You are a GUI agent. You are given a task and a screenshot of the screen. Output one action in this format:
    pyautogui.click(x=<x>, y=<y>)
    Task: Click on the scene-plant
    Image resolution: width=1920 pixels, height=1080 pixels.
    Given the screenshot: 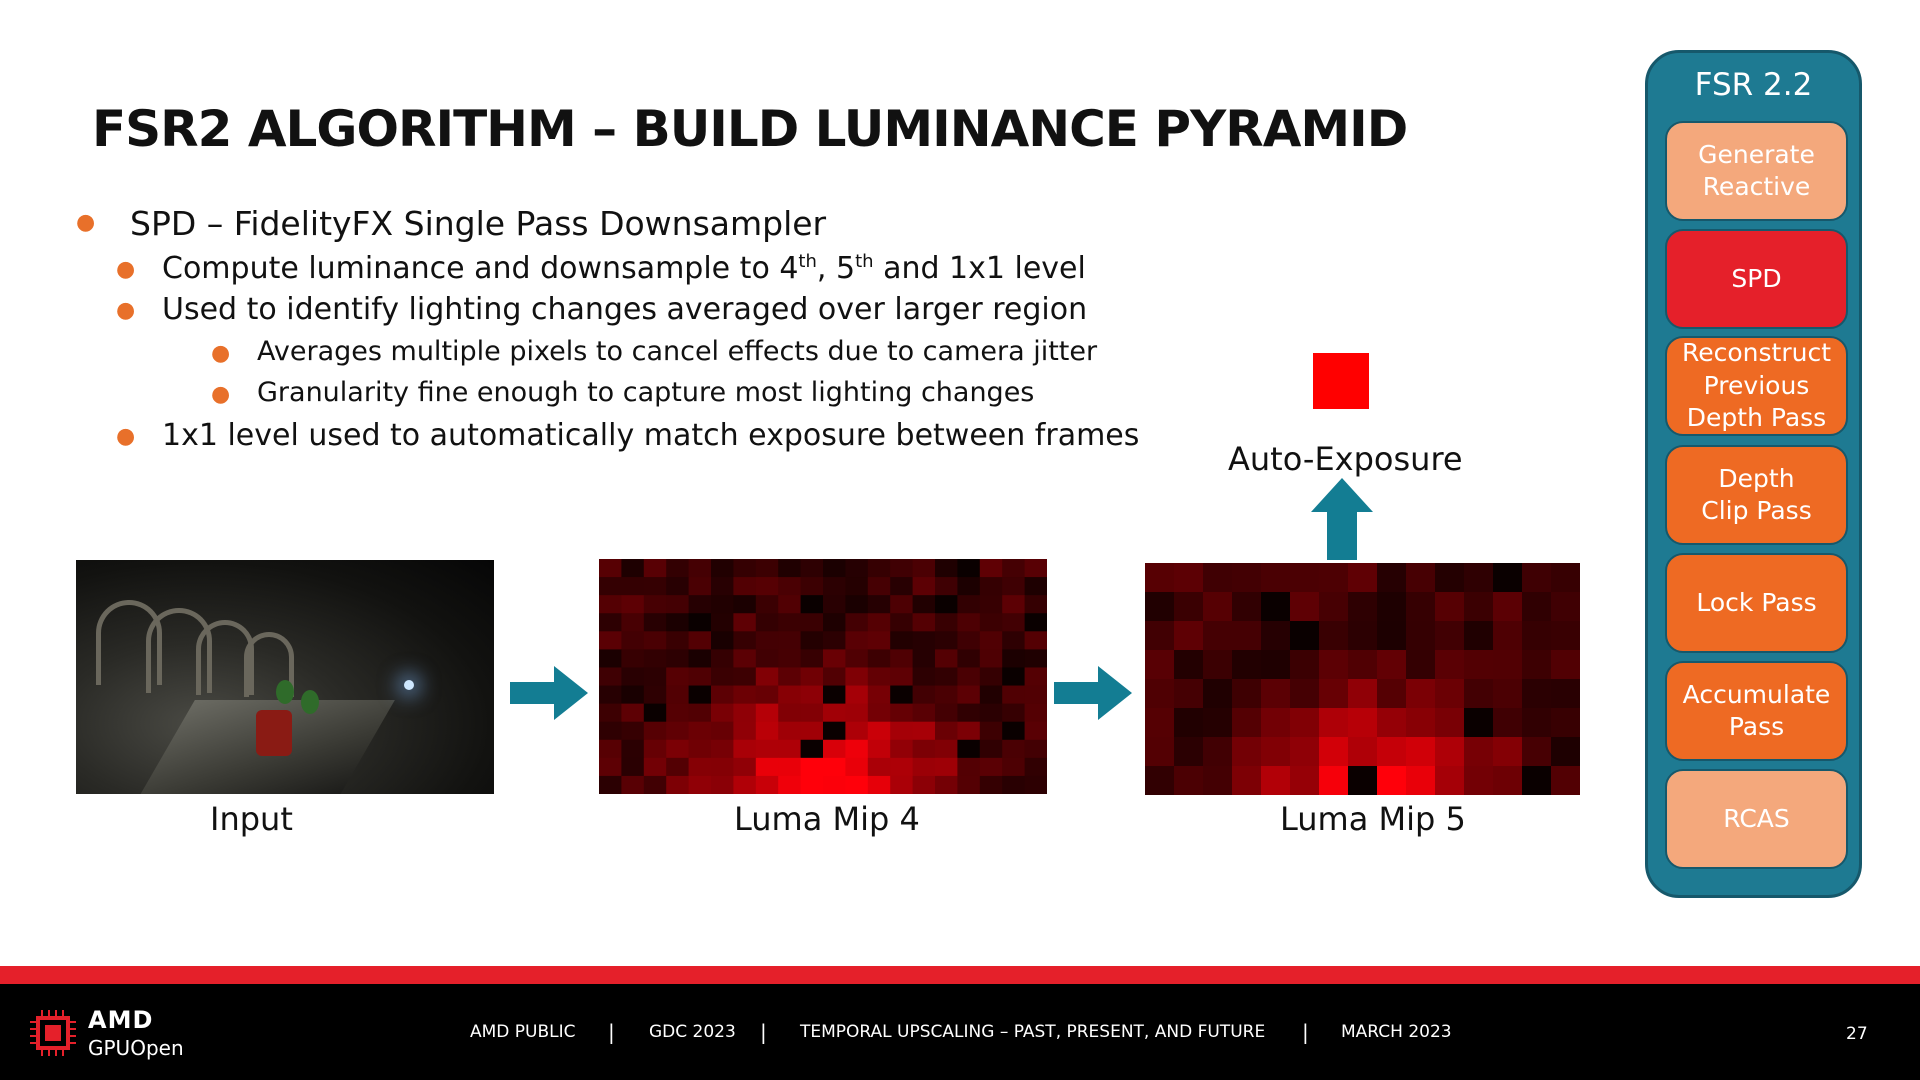 What is the action you would take?
    pyautogui.click(x=310, y=702)
    